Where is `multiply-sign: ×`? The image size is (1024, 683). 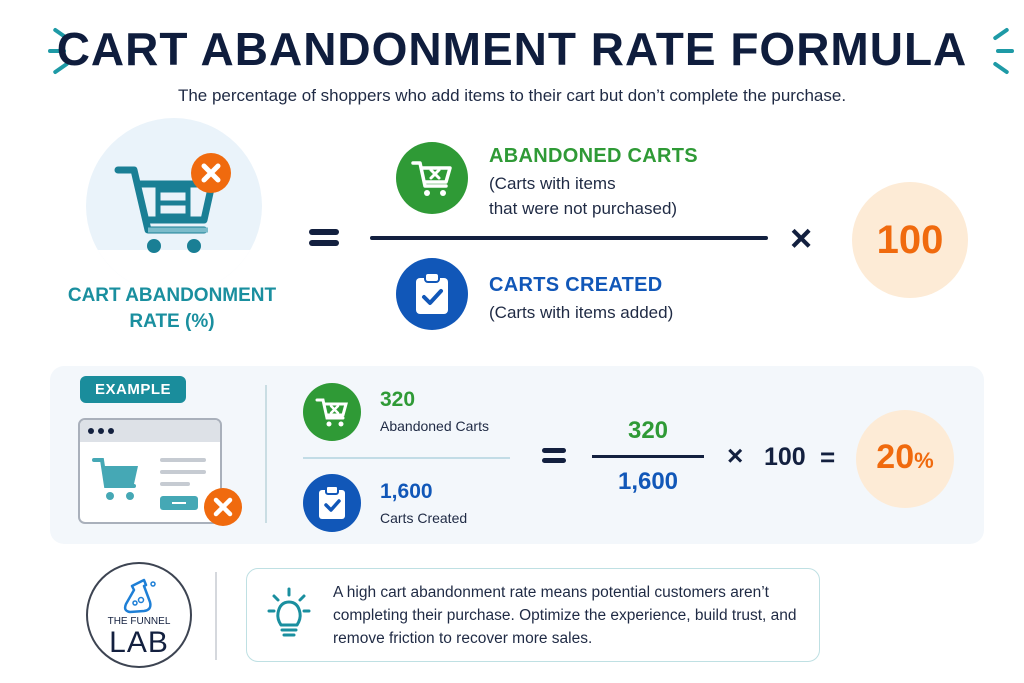
multiply-sign: × is located at coordinates (801, 239).